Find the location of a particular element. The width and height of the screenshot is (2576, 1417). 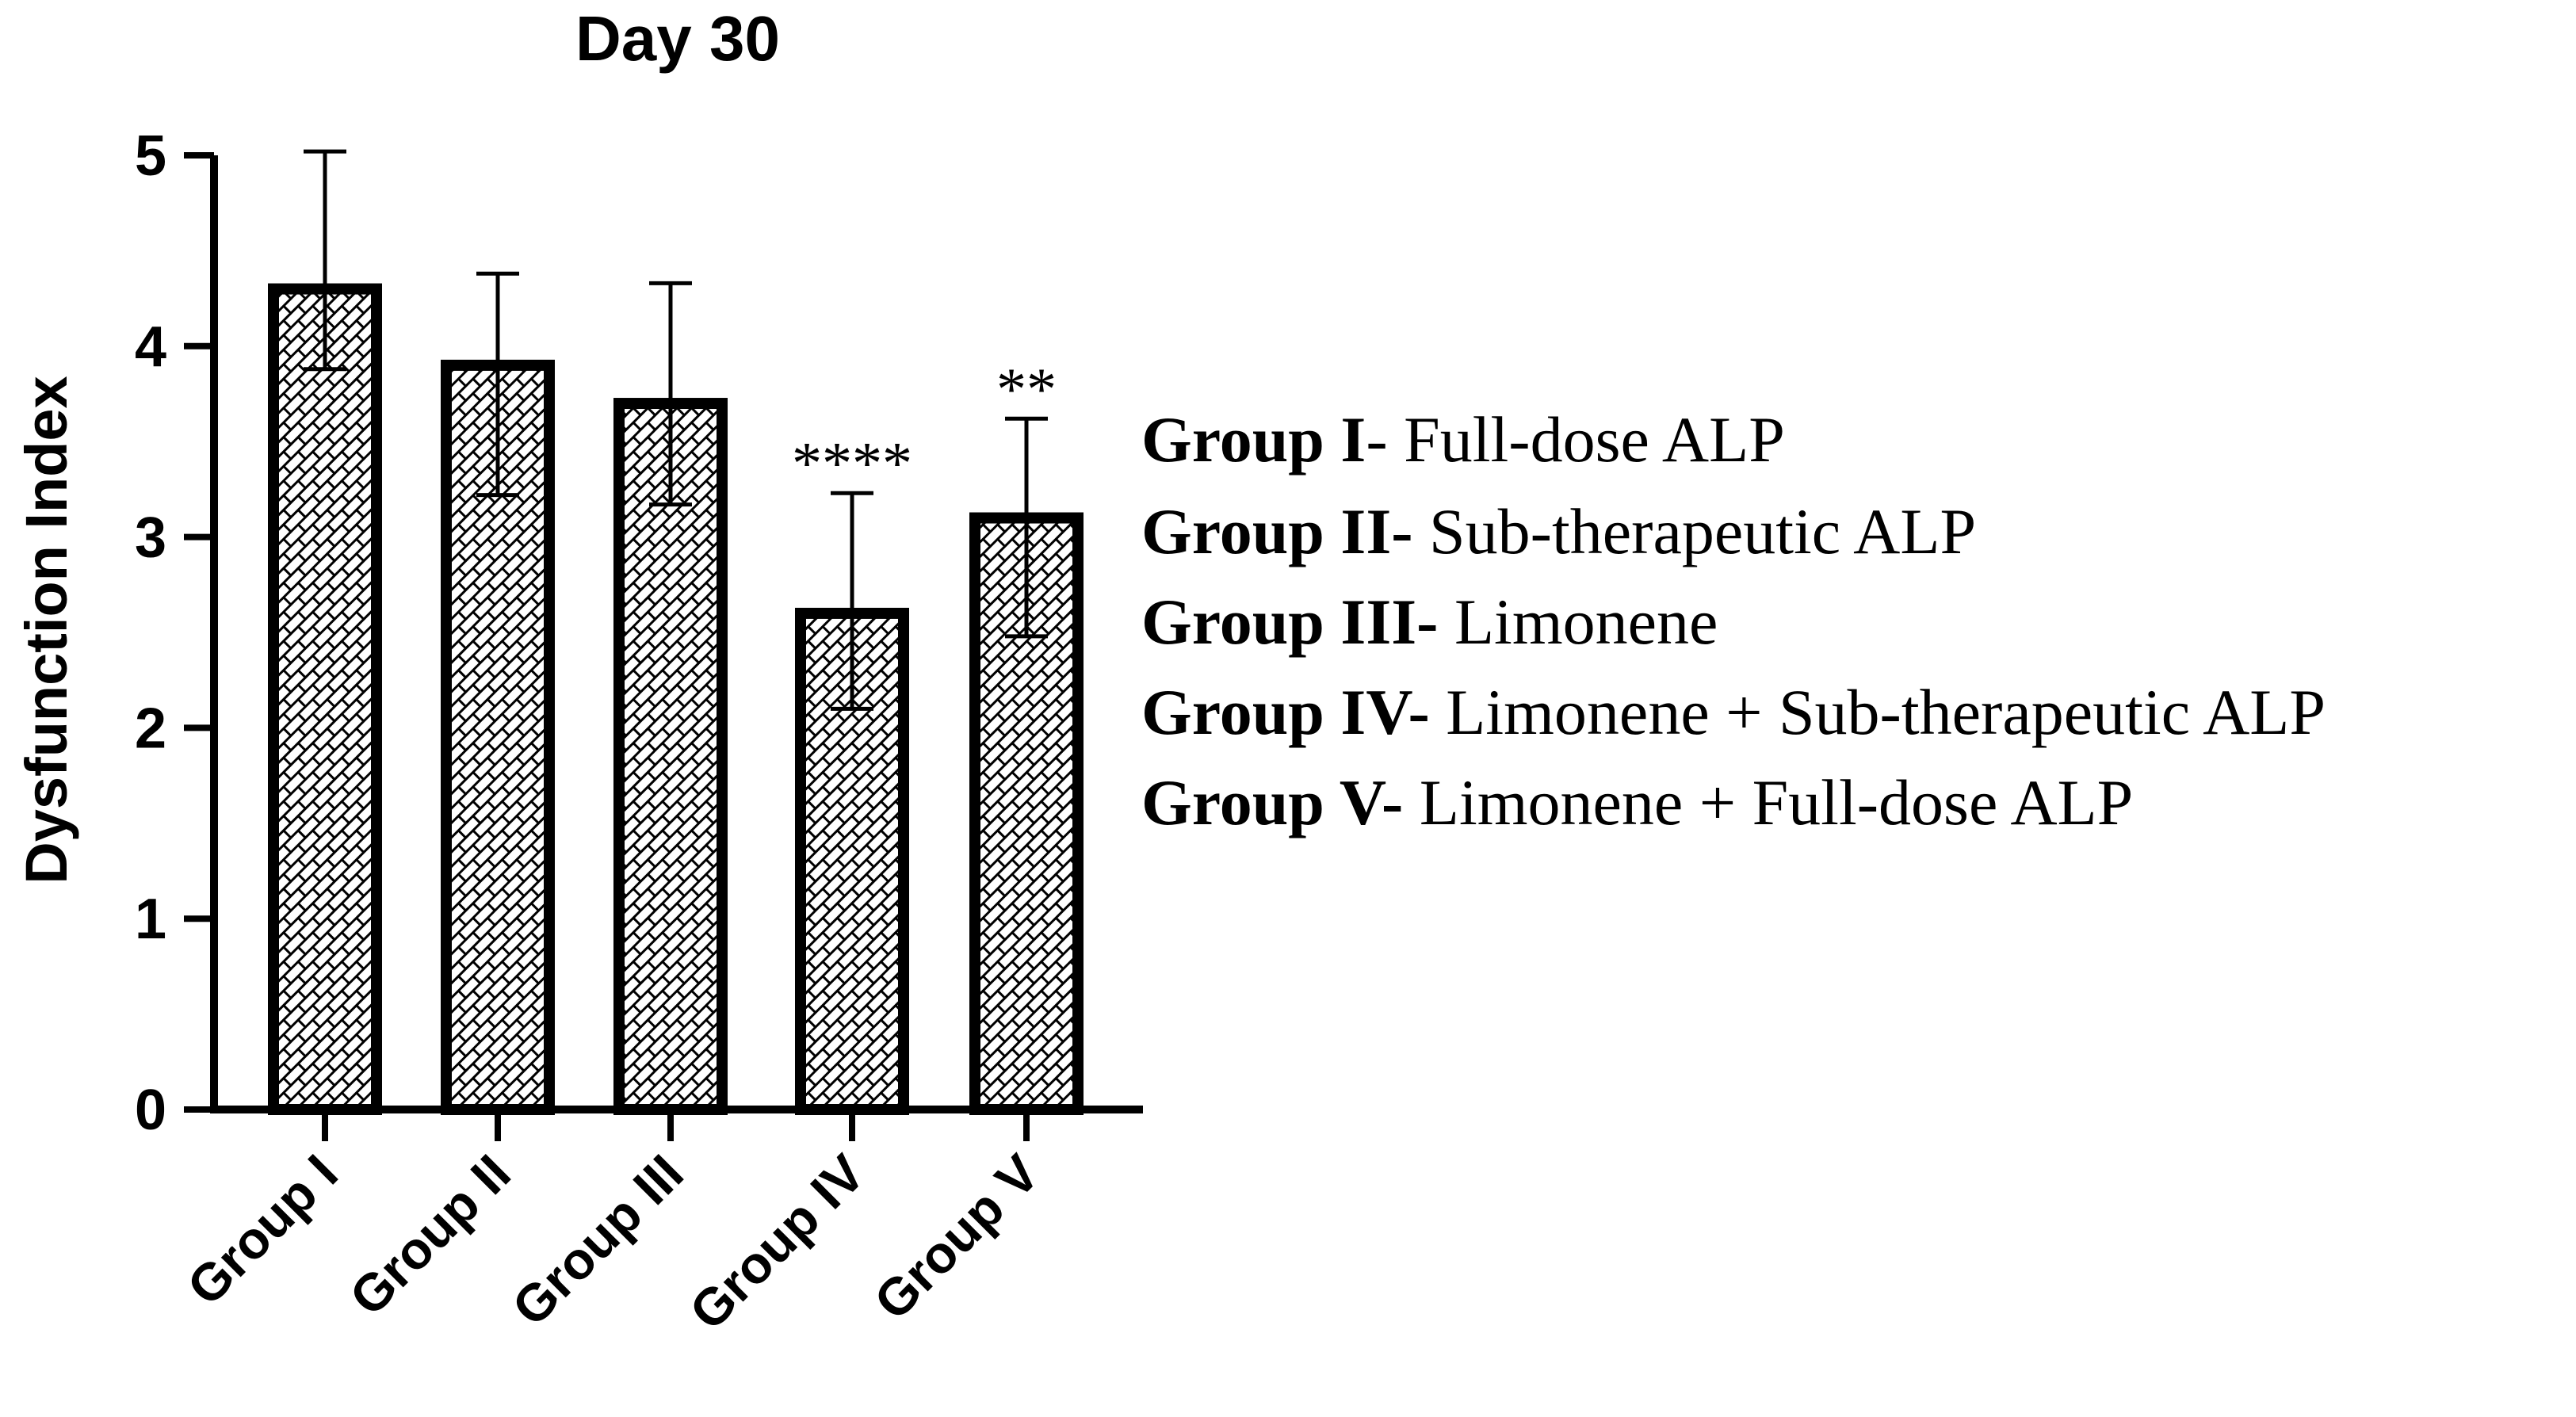

y-tick-label: 3 is located at coordinates (150, 538).